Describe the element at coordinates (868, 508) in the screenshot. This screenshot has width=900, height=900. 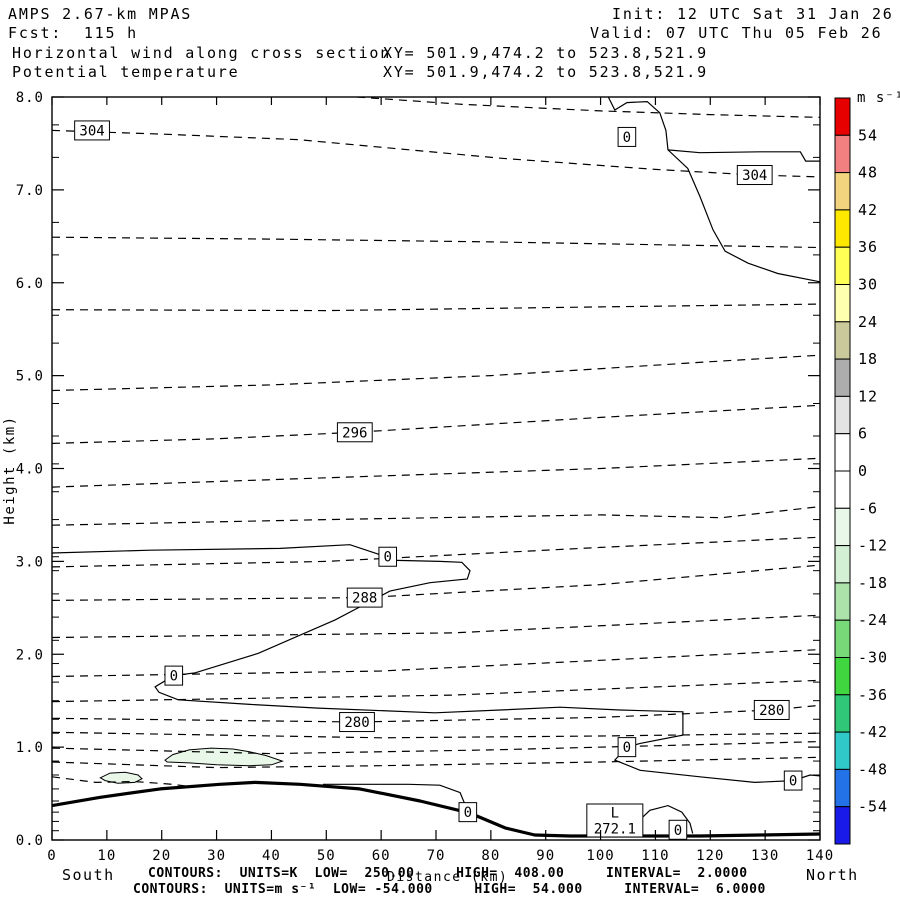
I see `colorbar-tick-label: -6` at that location.